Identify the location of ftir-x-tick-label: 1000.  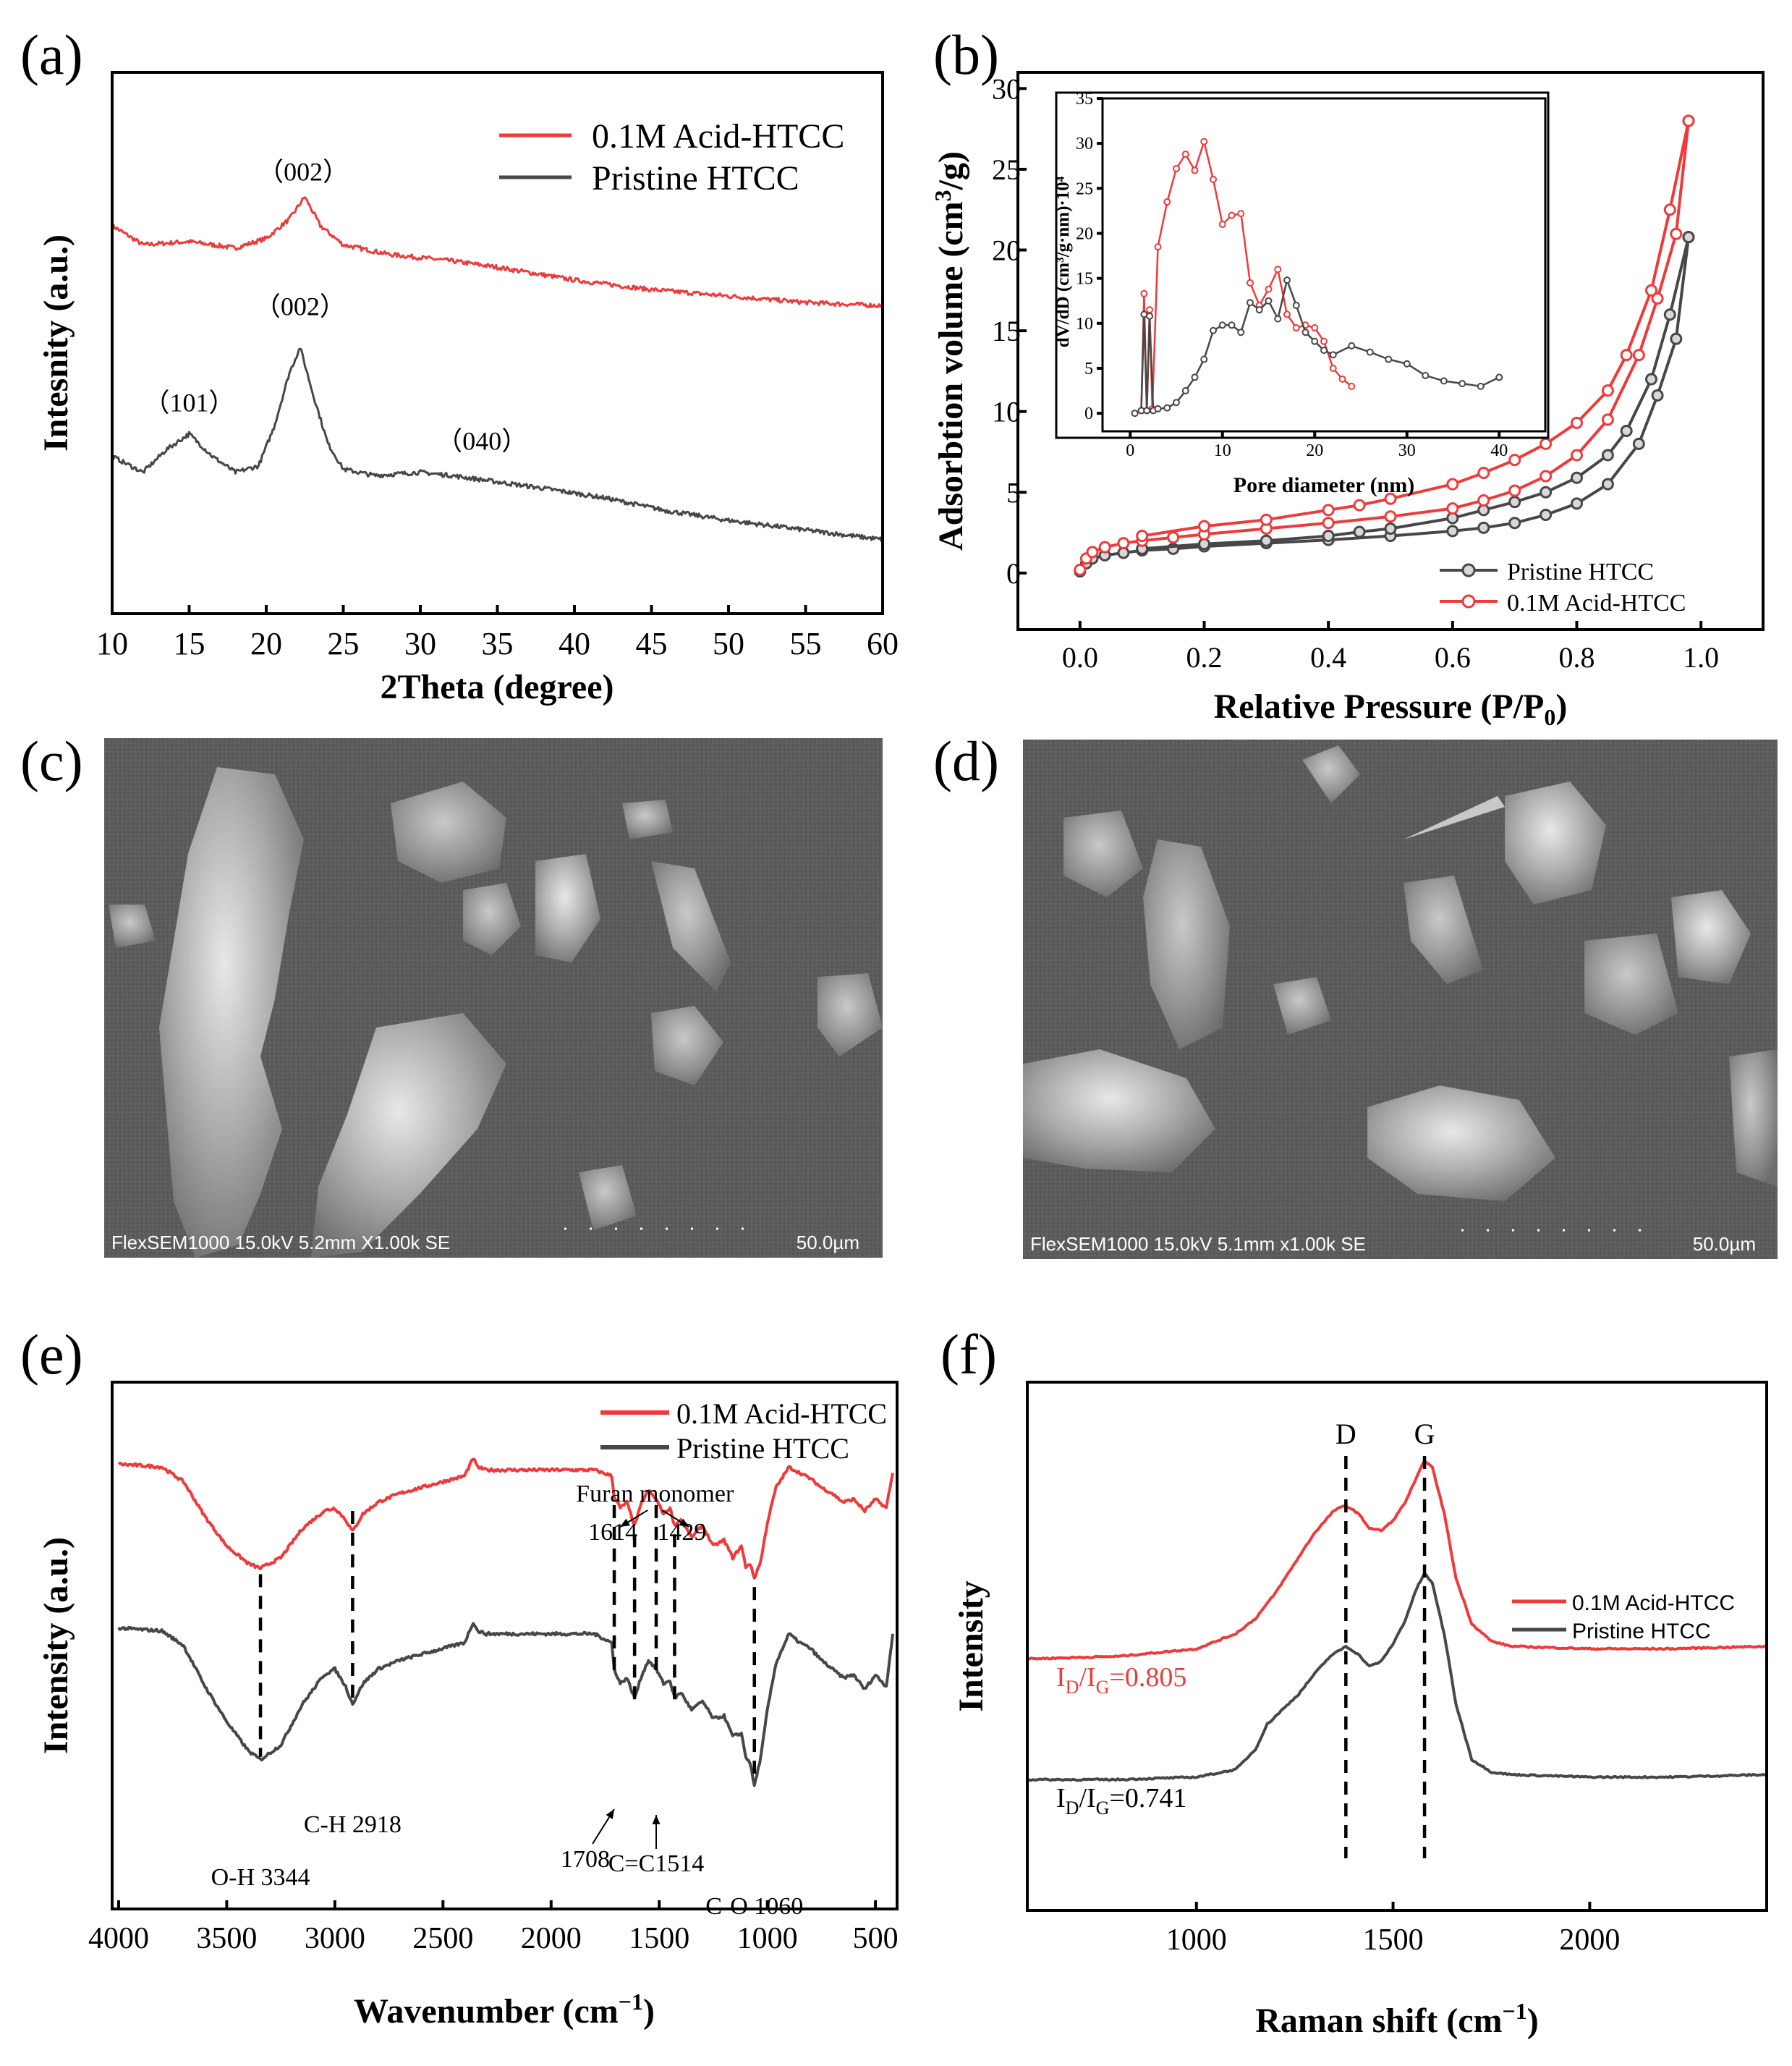
(767, 1938).